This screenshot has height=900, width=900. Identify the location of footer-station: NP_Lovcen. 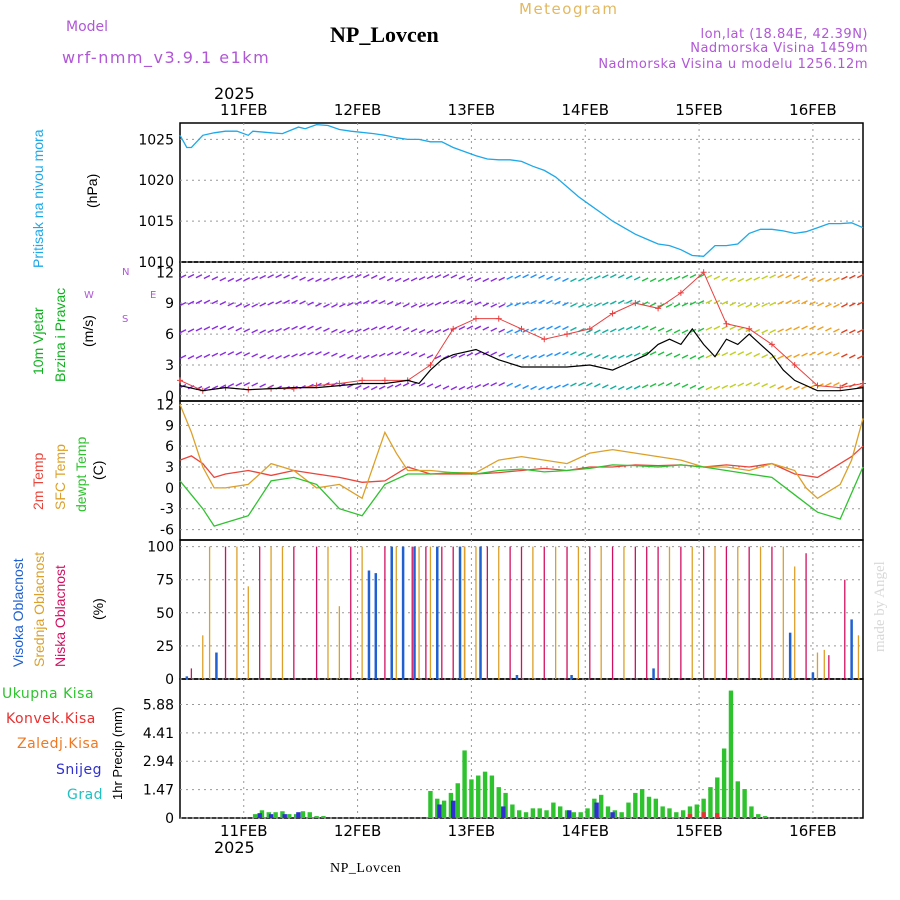
(366, 868).